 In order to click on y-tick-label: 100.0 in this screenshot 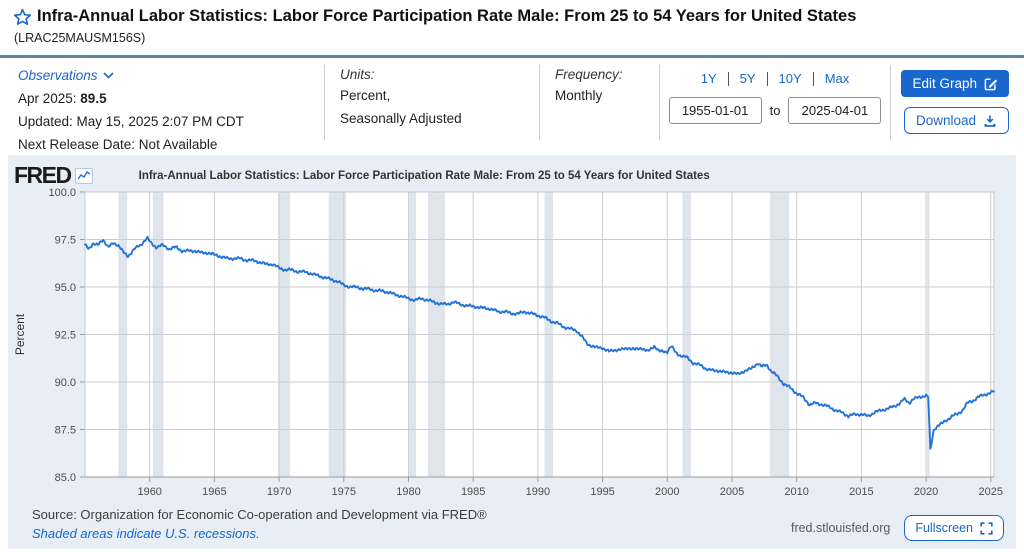, I will do `click(62, 193)`.